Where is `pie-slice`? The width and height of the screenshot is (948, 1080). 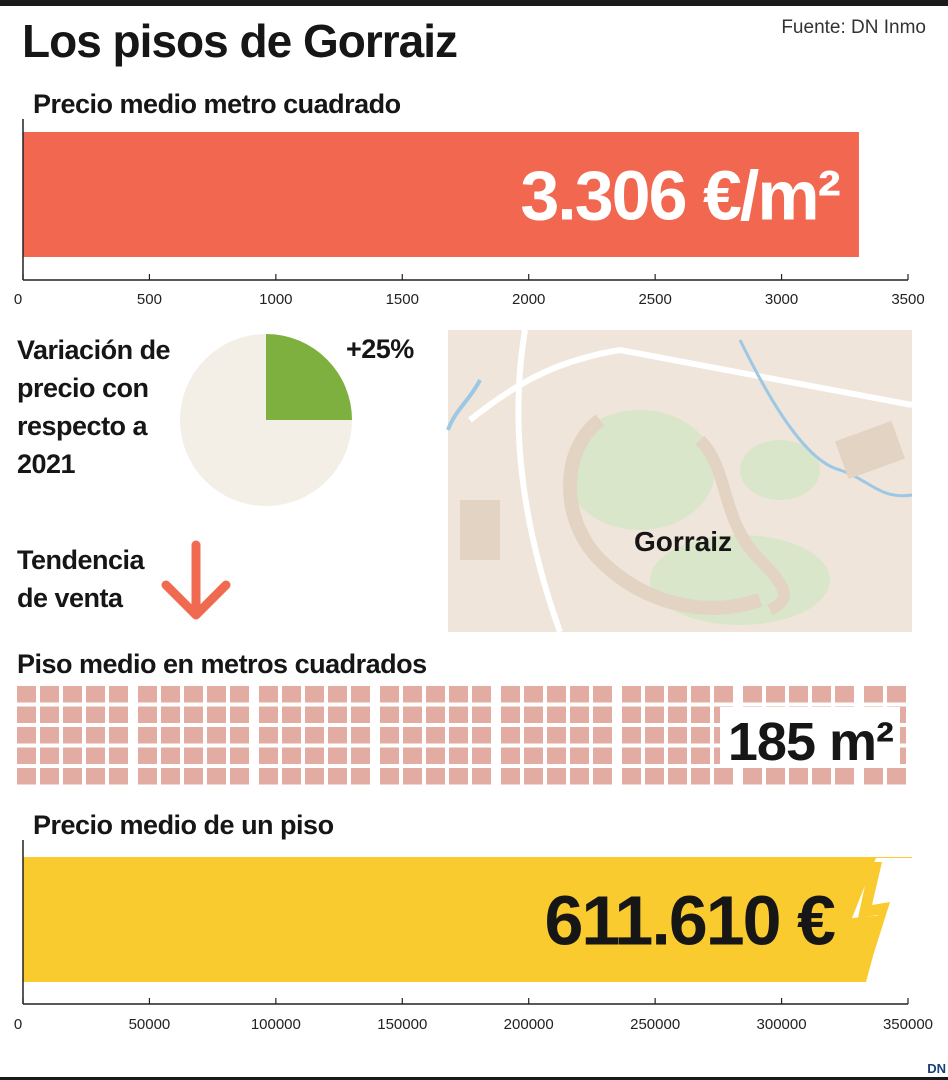
pie-slice is located at coordinates (309, 377).